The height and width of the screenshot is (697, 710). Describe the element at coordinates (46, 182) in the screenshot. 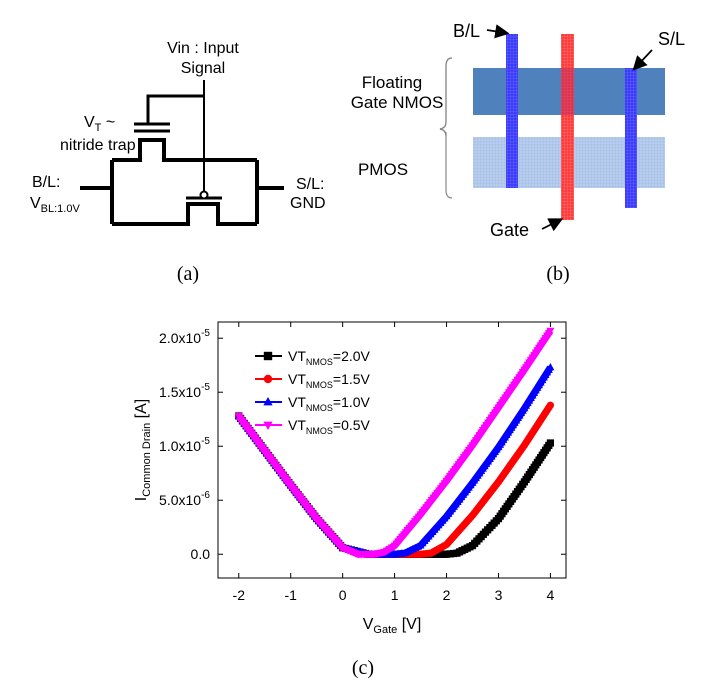

I see `bl-label: B/L:` at that location.